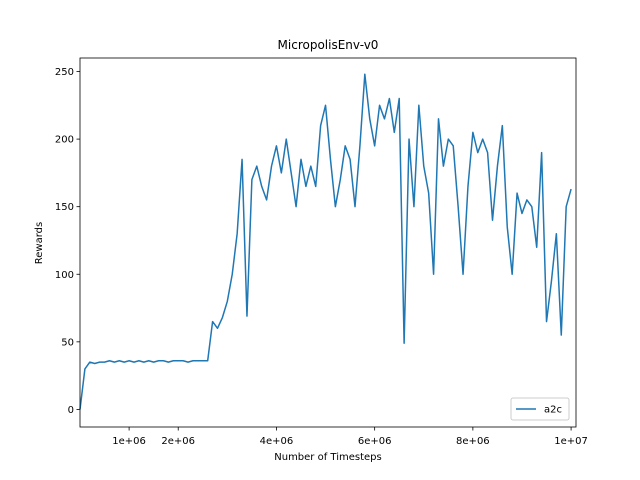 Image resolution: width=640 pixels, height=480 pixels. What do you see at coordinates (328, 45) in the screenshot?
I see `chart-title: MicropolisEnv-v0` at bounding box center [328, 45].